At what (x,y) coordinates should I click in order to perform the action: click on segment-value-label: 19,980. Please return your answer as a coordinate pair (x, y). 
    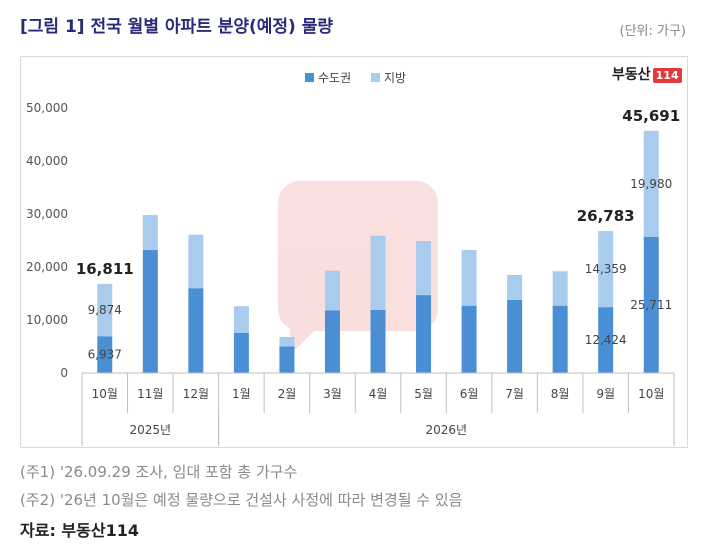
    Looking at the image, I should click on (651, 184).